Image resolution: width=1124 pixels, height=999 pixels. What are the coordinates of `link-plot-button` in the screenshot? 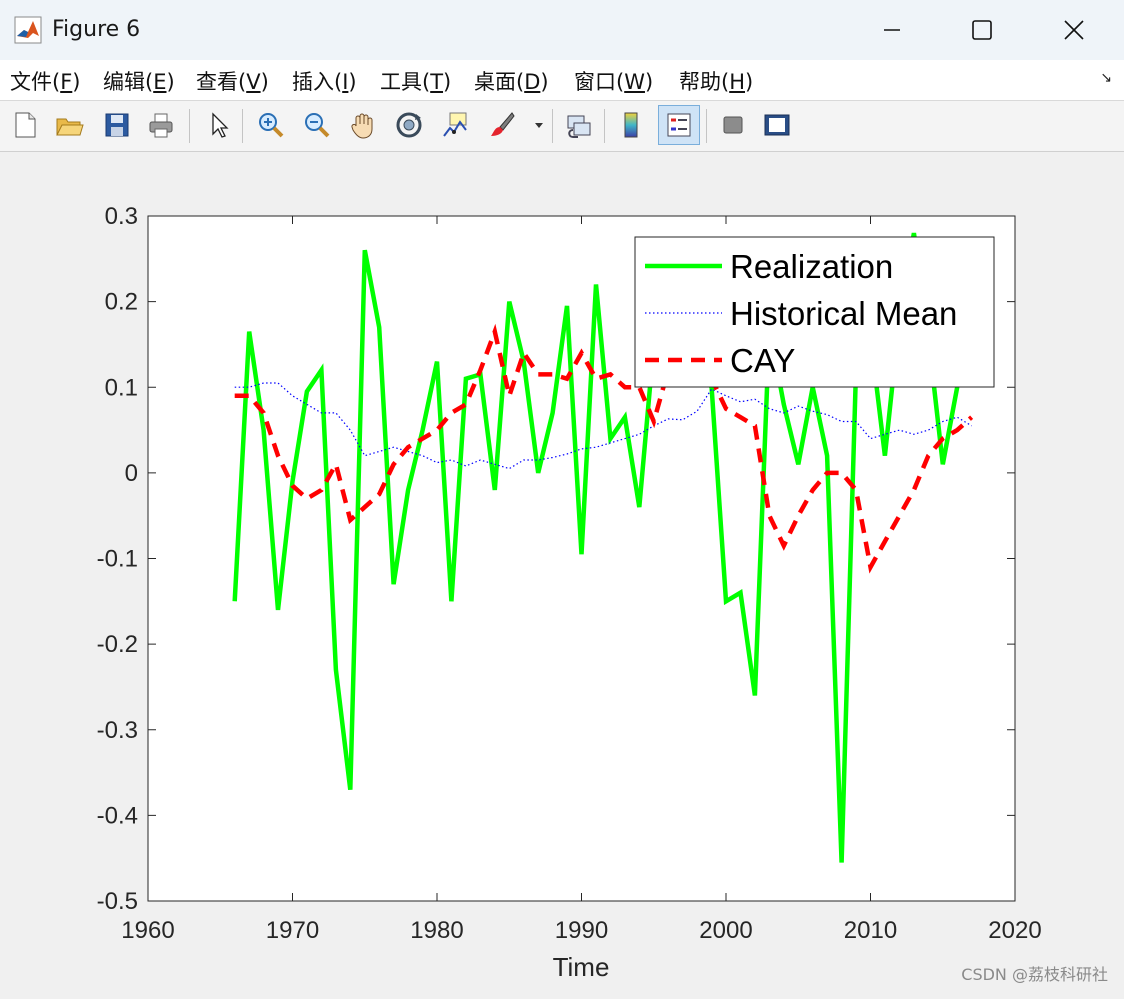 It's located at (579, 125).